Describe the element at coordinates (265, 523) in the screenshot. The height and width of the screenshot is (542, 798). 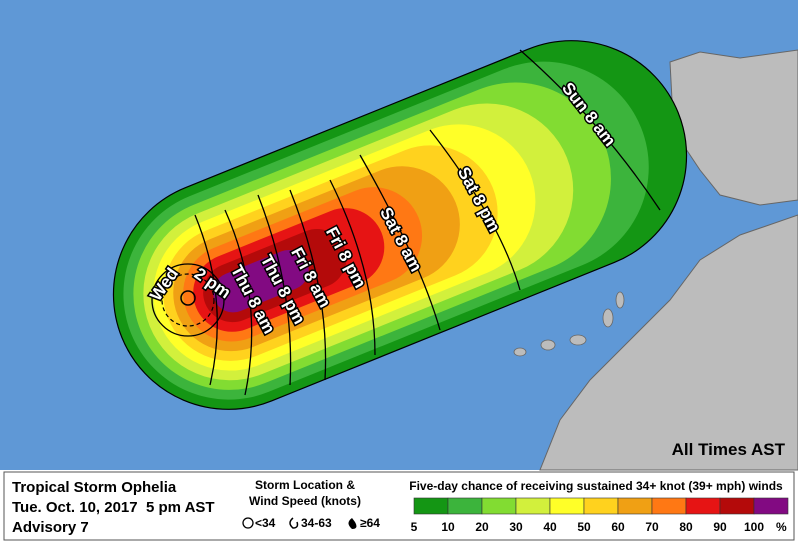
I see `symbol-label: <34` at that location.